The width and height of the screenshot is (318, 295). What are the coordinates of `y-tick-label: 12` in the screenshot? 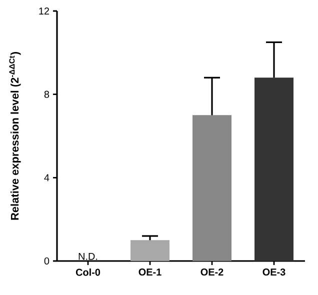 It's located at (44, 11).